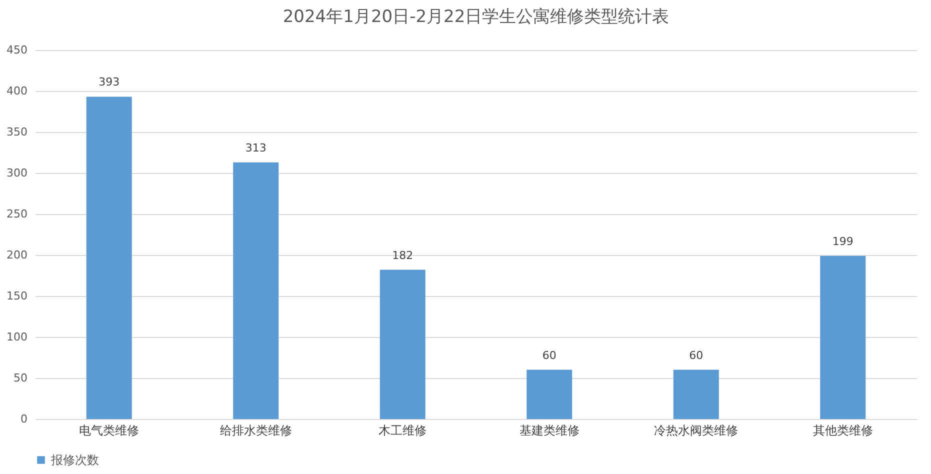 The image size is (931, 474). Describe the element at coordinates (17, 173) in the screenshot. I see `y-tick-label: 300` at that location.